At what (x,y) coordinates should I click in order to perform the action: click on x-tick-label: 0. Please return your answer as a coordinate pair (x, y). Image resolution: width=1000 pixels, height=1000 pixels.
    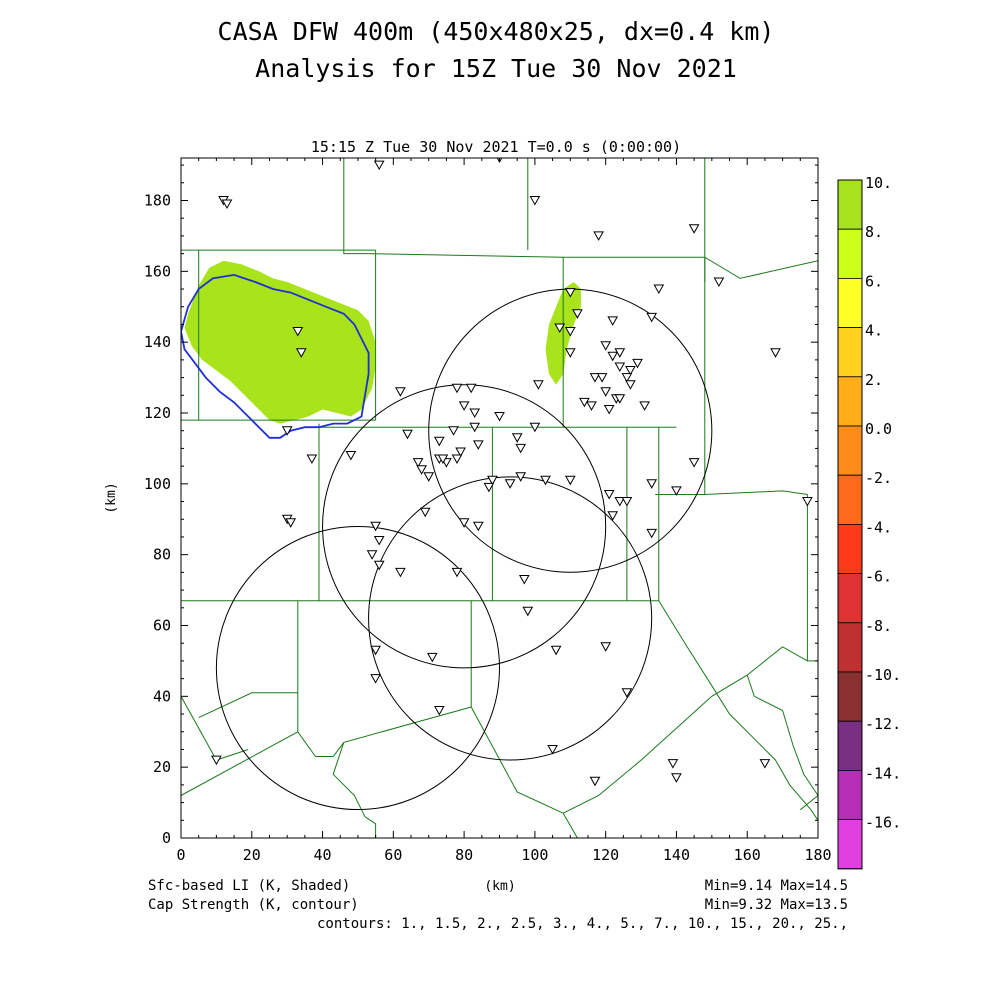
    Looking at the image, I should click on (180, 855).